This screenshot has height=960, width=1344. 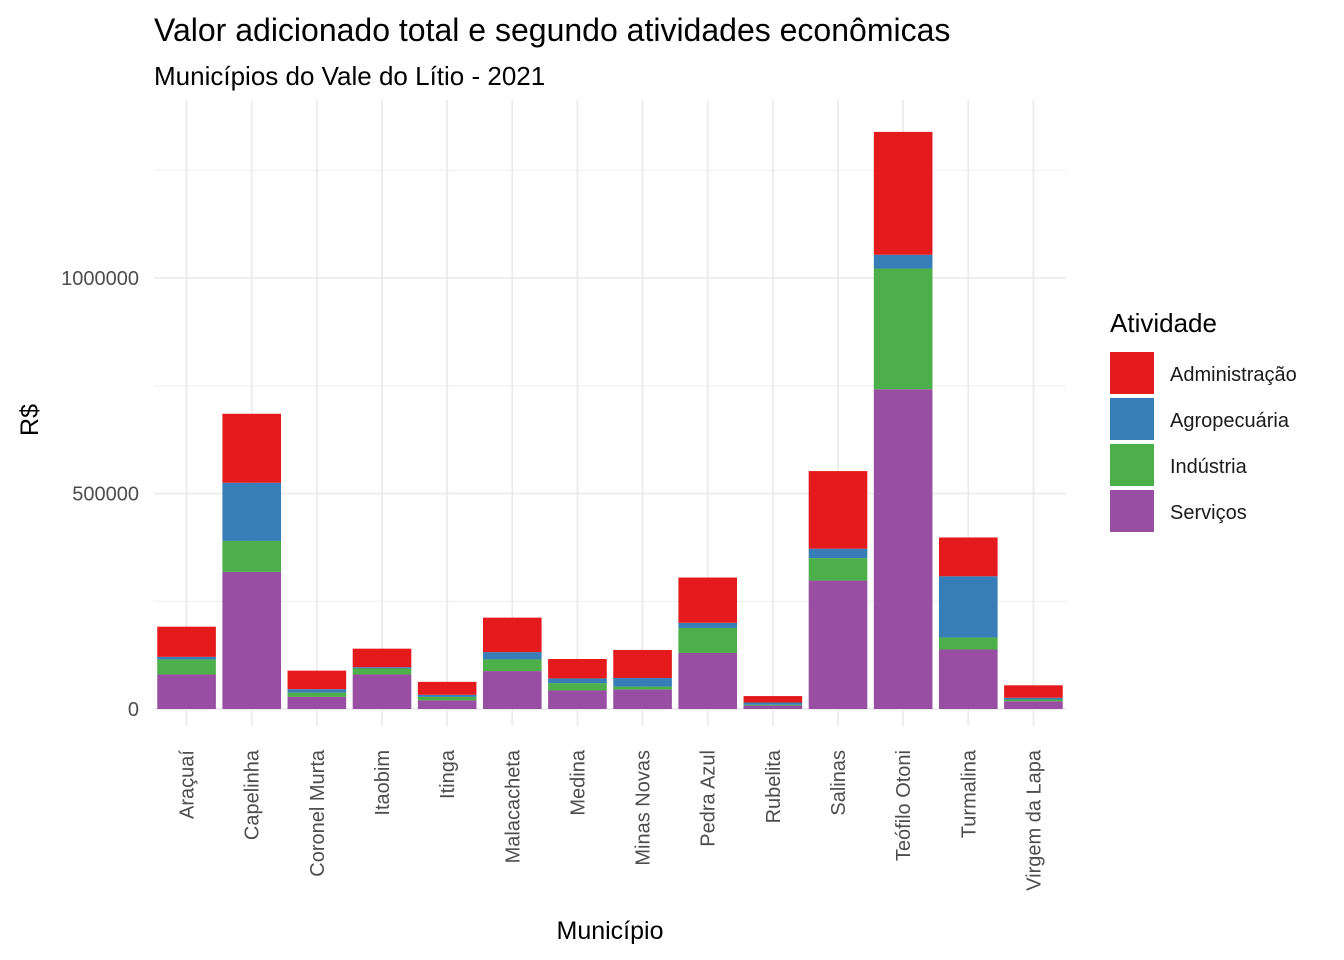 What do you see at coordinates (30, 420) in the screenshot?
I see `y-axis-title: R$` at bounding box center [30, 420].